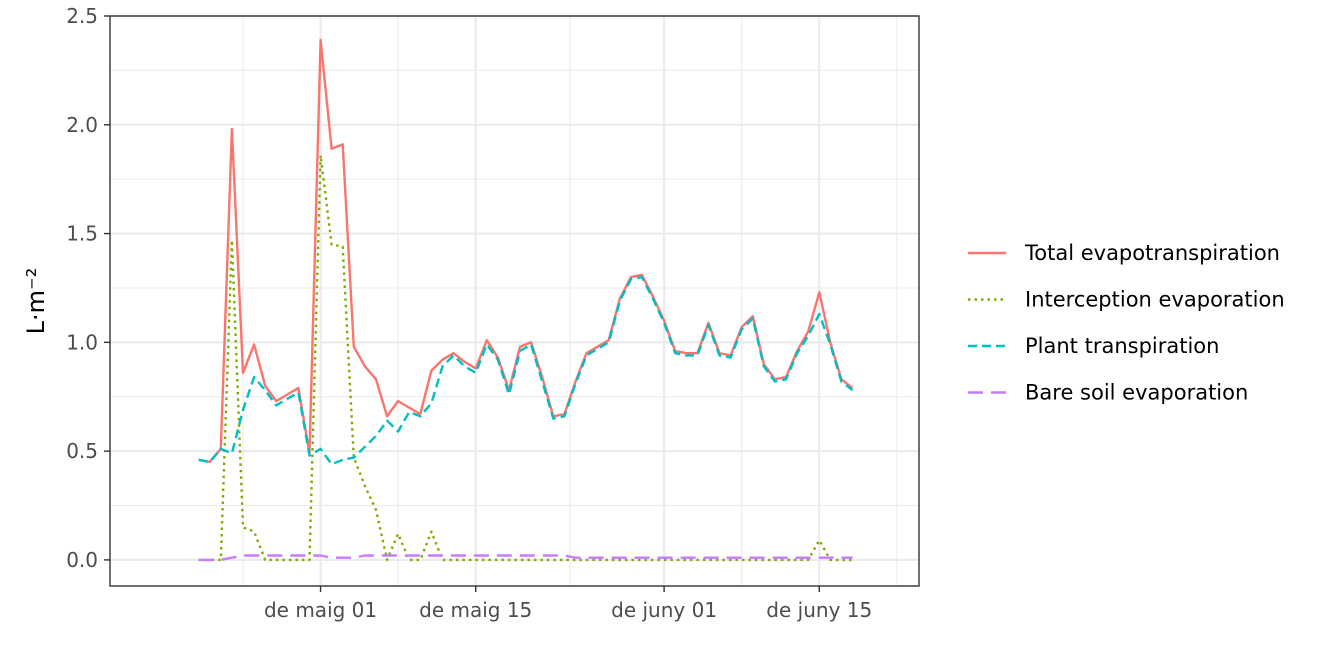  I want to click on x-tick-label: de maig 15, so click(475, 610).